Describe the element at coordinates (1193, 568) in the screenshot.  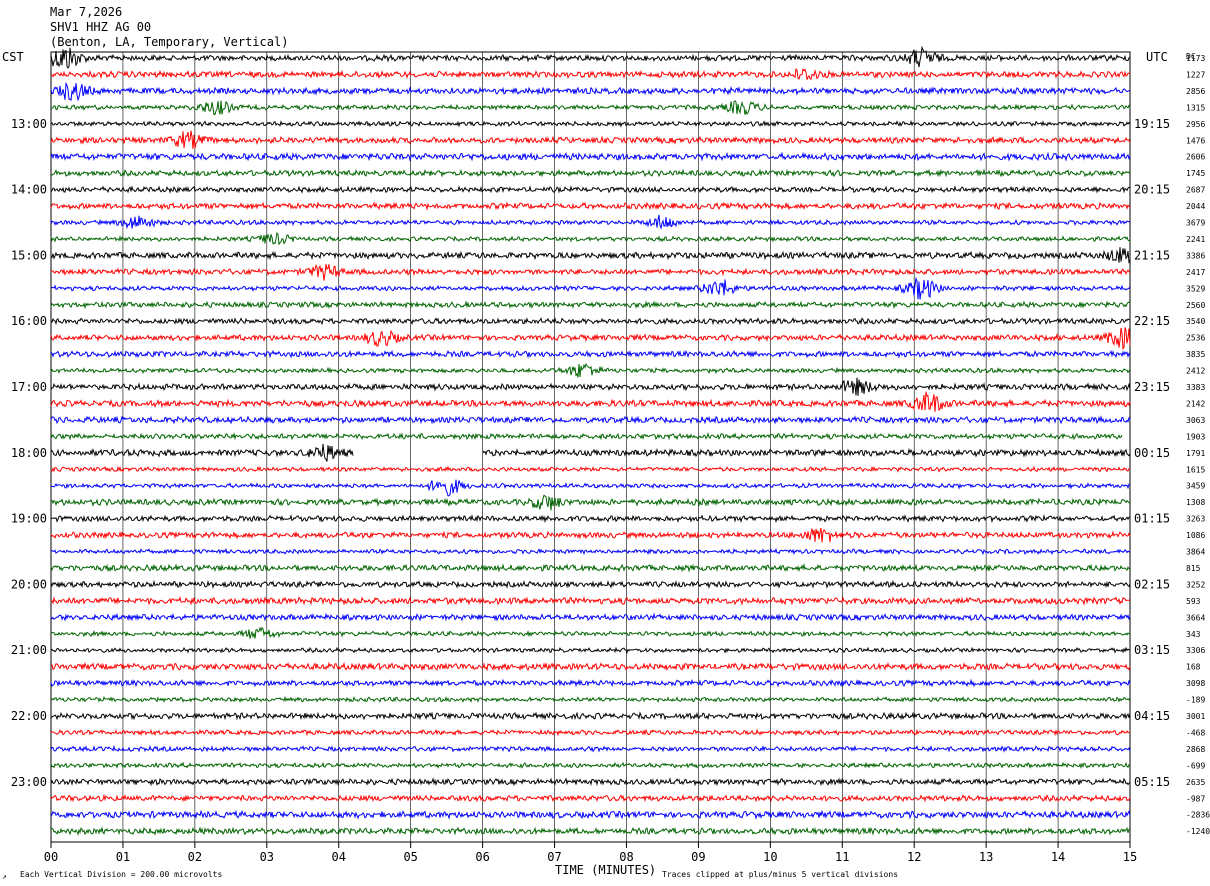
I see `dc-offset-label: 815` at that location.